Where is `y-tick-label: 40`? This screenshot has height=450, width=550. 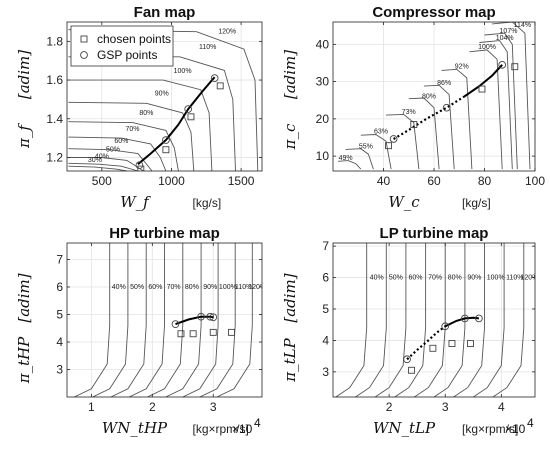 y-tick-label: 40 is located at coordinates (323, 44).